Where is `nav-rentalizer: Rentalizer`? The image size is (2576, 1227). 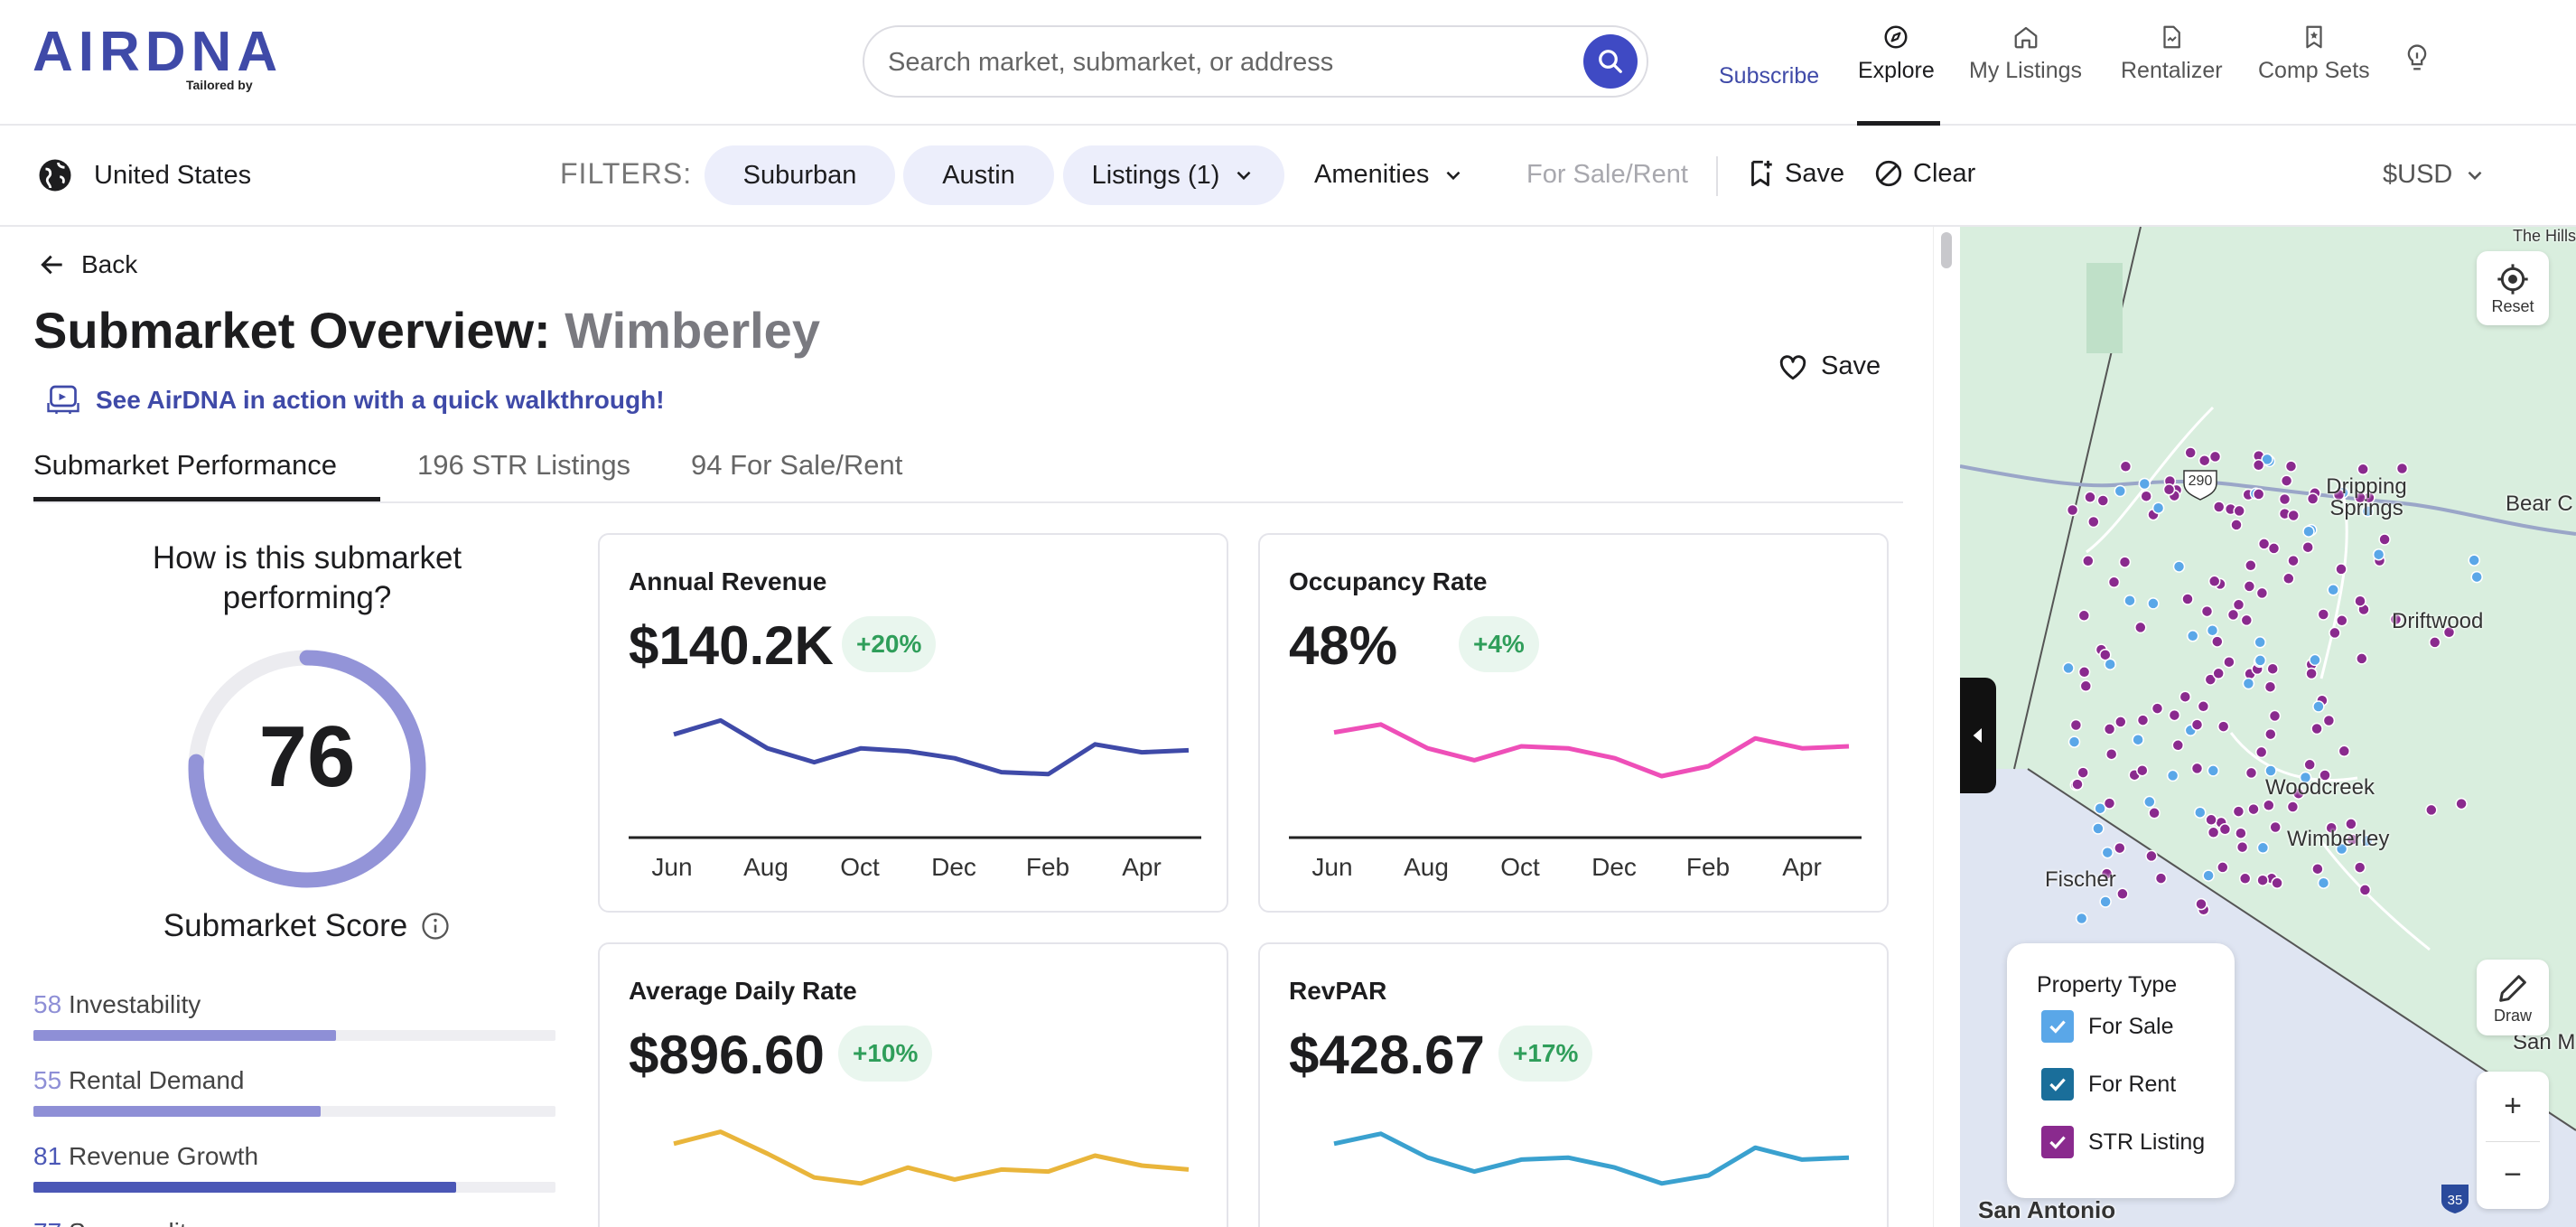 nav-rentalizer: Rentalizer is located at coordinates (2172, 53).